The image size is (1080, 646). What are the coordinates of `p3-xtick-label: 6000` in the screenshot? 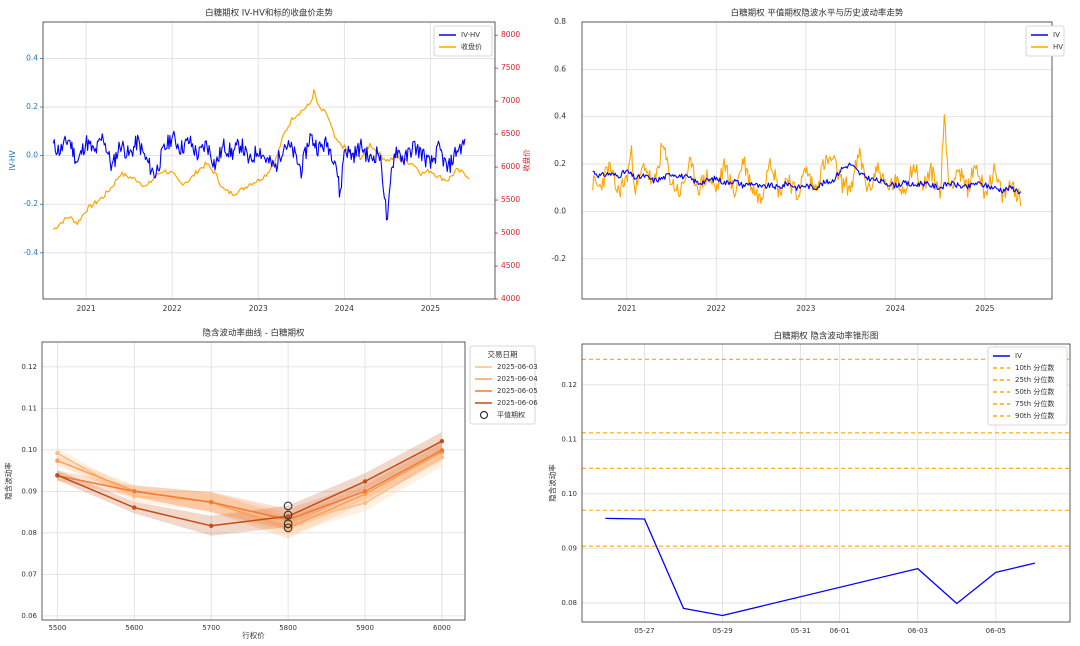 It's located at (442, 628).